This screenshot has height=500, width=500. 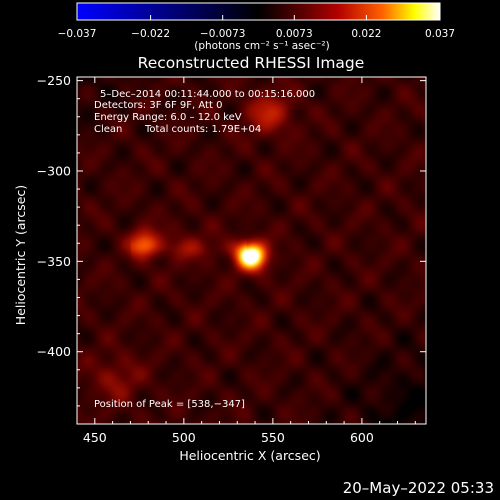 What do you see at coordinates (418, 488) in the screenshot?
I see `footer-timestamp: 20–May–2022 05:33` at bounding box center [418, 488].